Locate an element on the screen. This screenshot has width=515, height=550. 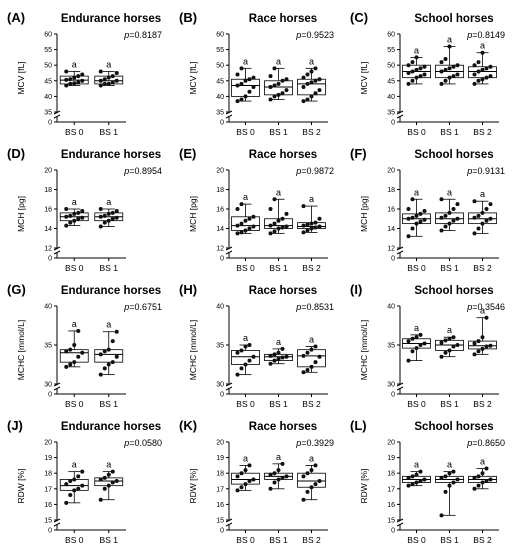
y-axis-label: RDW [%] is located at coordinates (364, 486).